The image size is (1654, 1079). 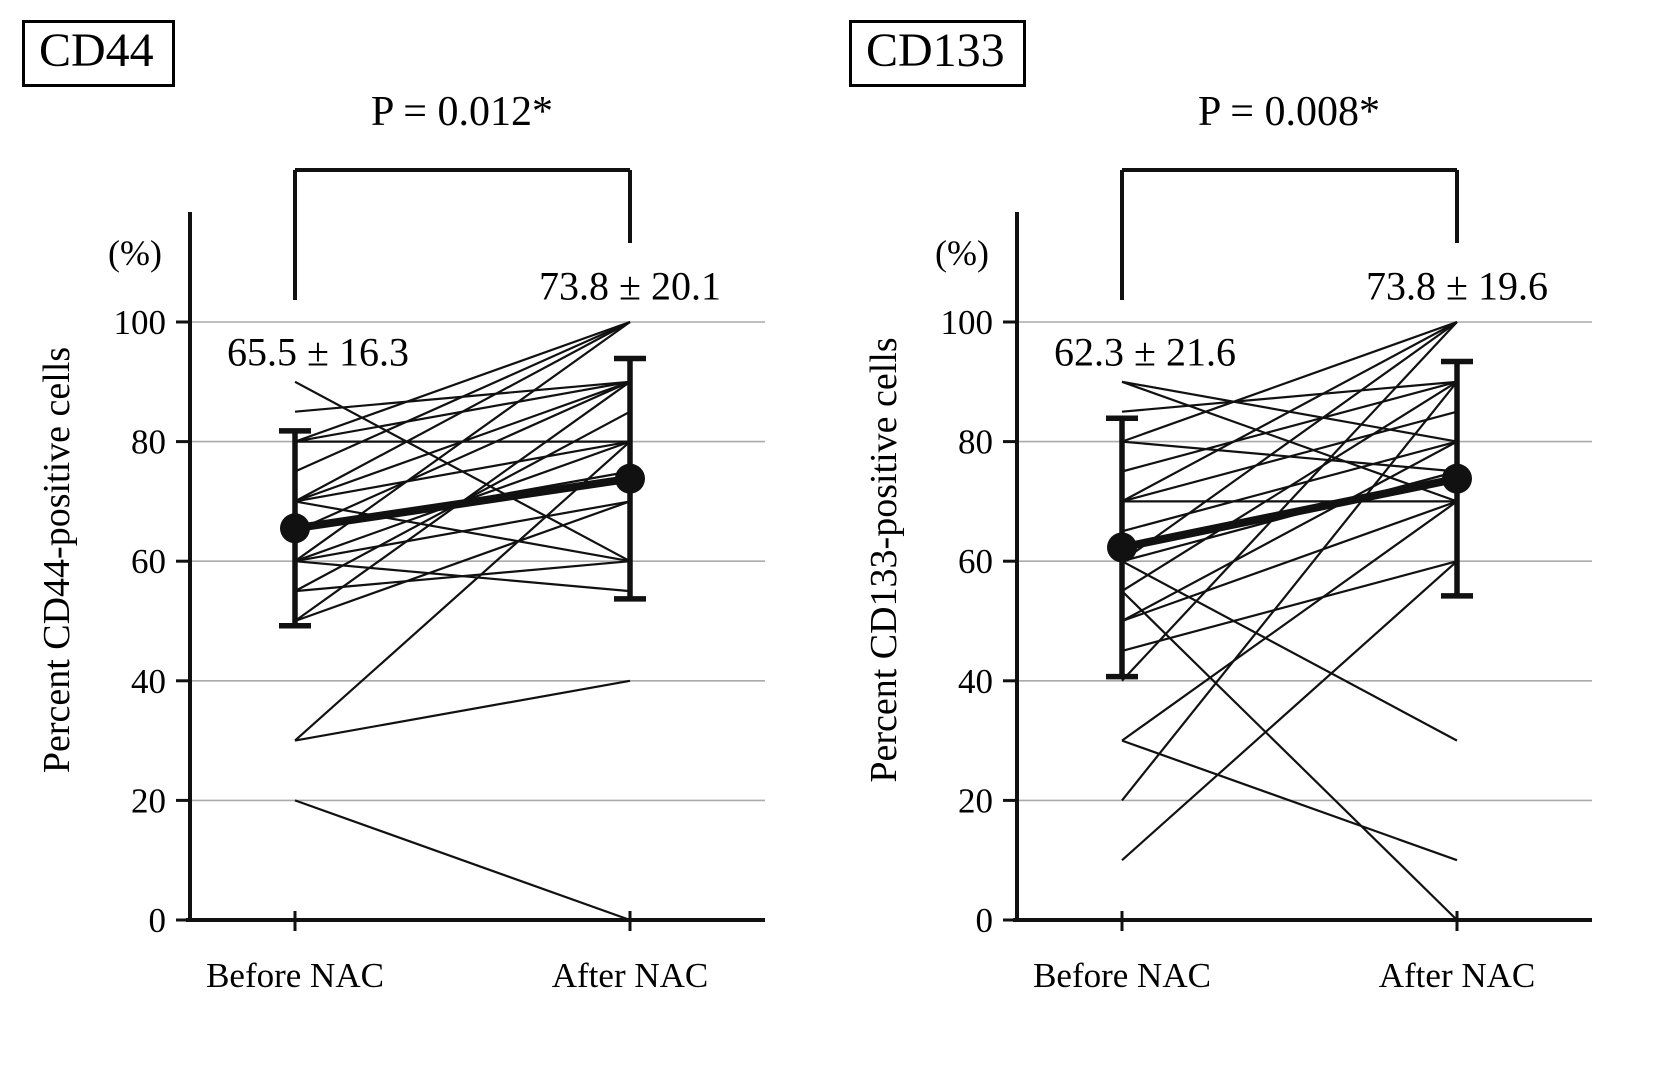 I want to click on panel-title-cd44: CD44, so click(x=98, y=53).